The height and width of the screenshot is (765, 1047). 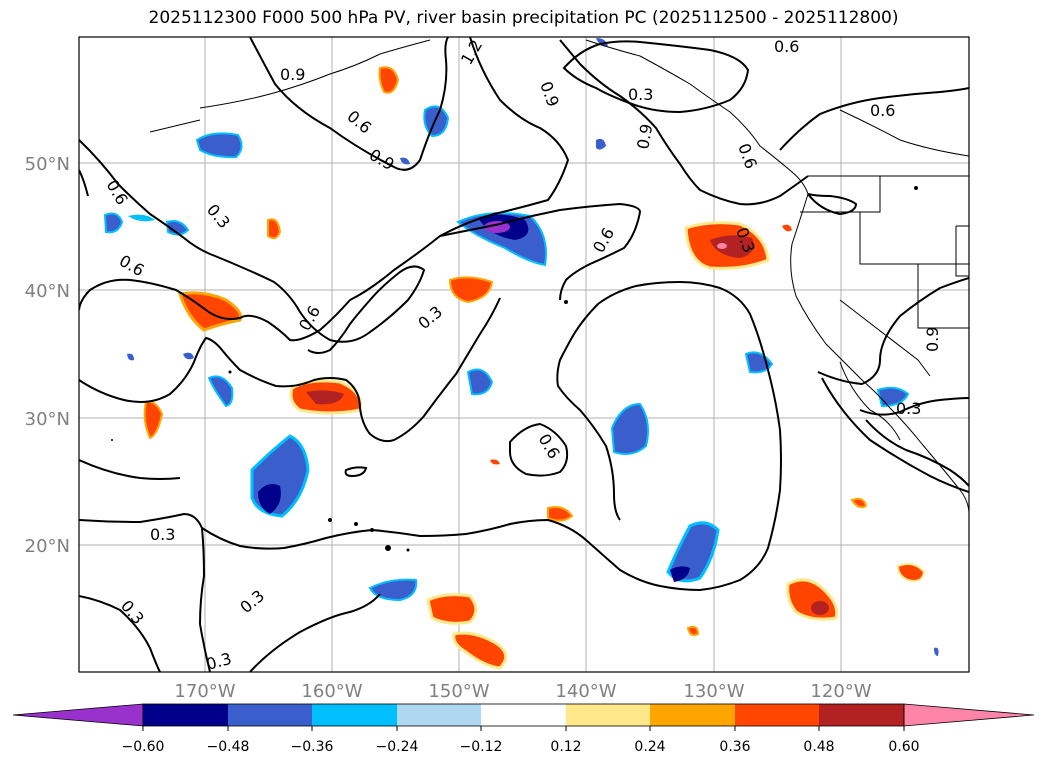 I want to click on colorbar-frame, so click(x=523, y=715).